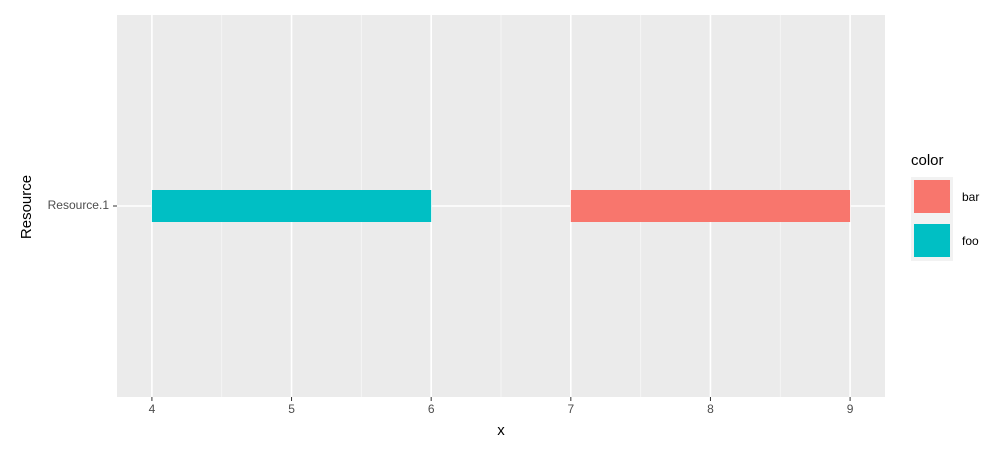 The image size is (1001, 453). Describe the element at coordinates (850, 409) in the screenshot. I see `x-tick-label: 9` at that location.